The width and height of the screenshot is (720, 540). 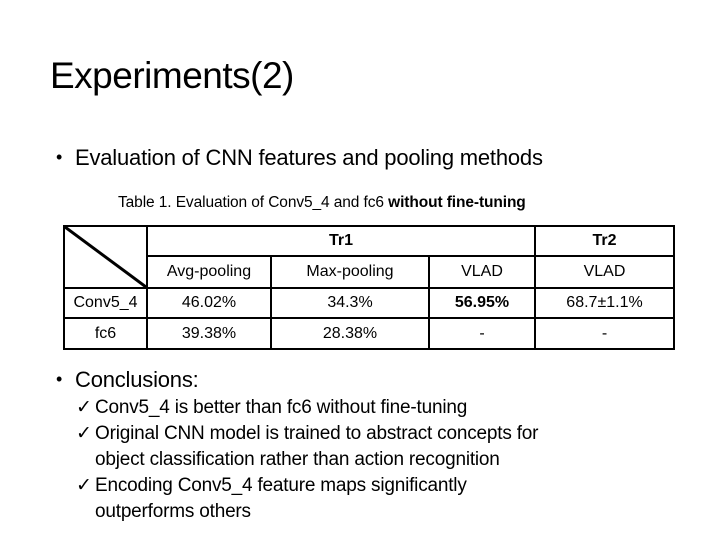 What do you see at coordinates (209, 333) in the screenshot?
I see `cell-fc6-avg: 39.38%` at bounding box center [209, 333].